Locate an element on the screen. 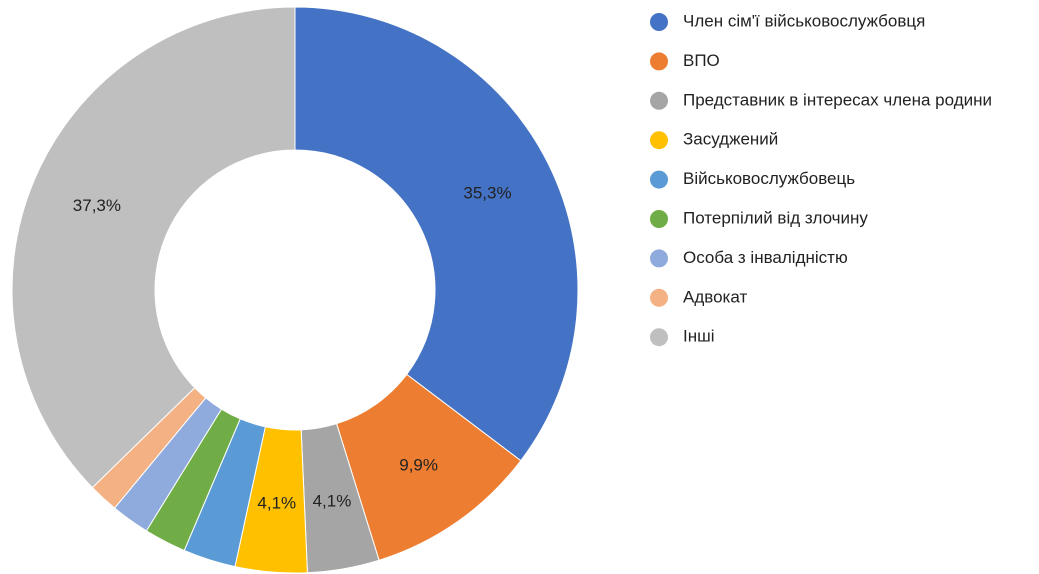 This screenshot has width=1039, height=574. data-label: 9,9% is located at coordinates (418, 464).